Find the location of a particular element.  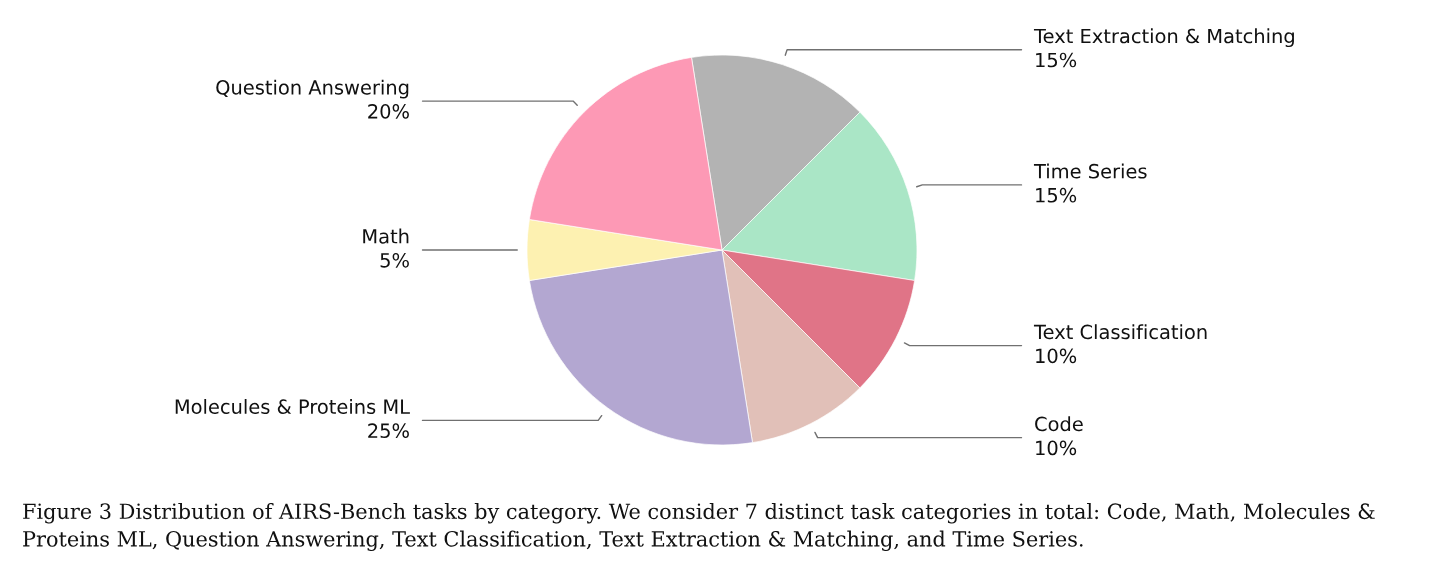

data-label: 25% is located at coordinates (388, 431).